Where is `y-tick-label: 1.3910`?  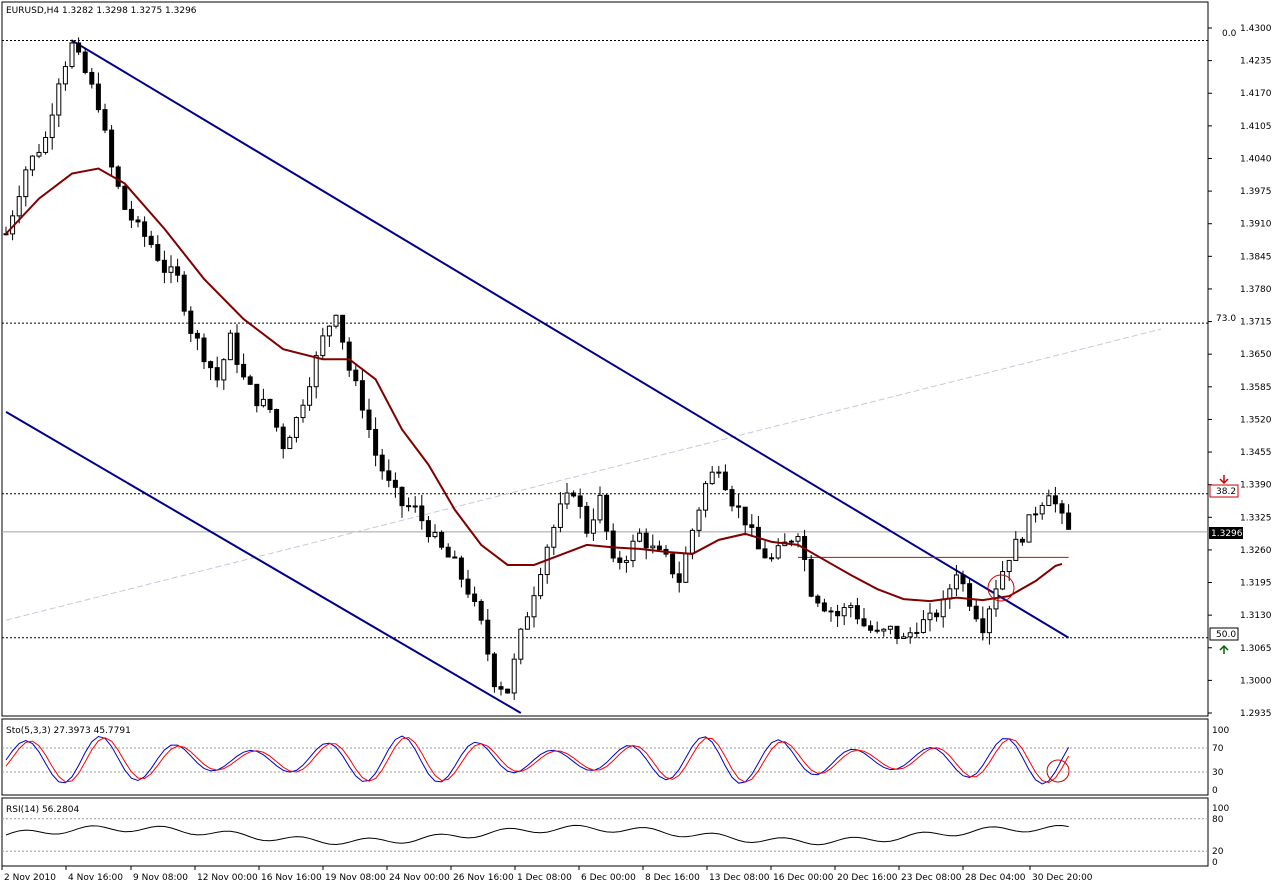
y-tick-label: 1.3910 is located at coordinates (1256, 225).